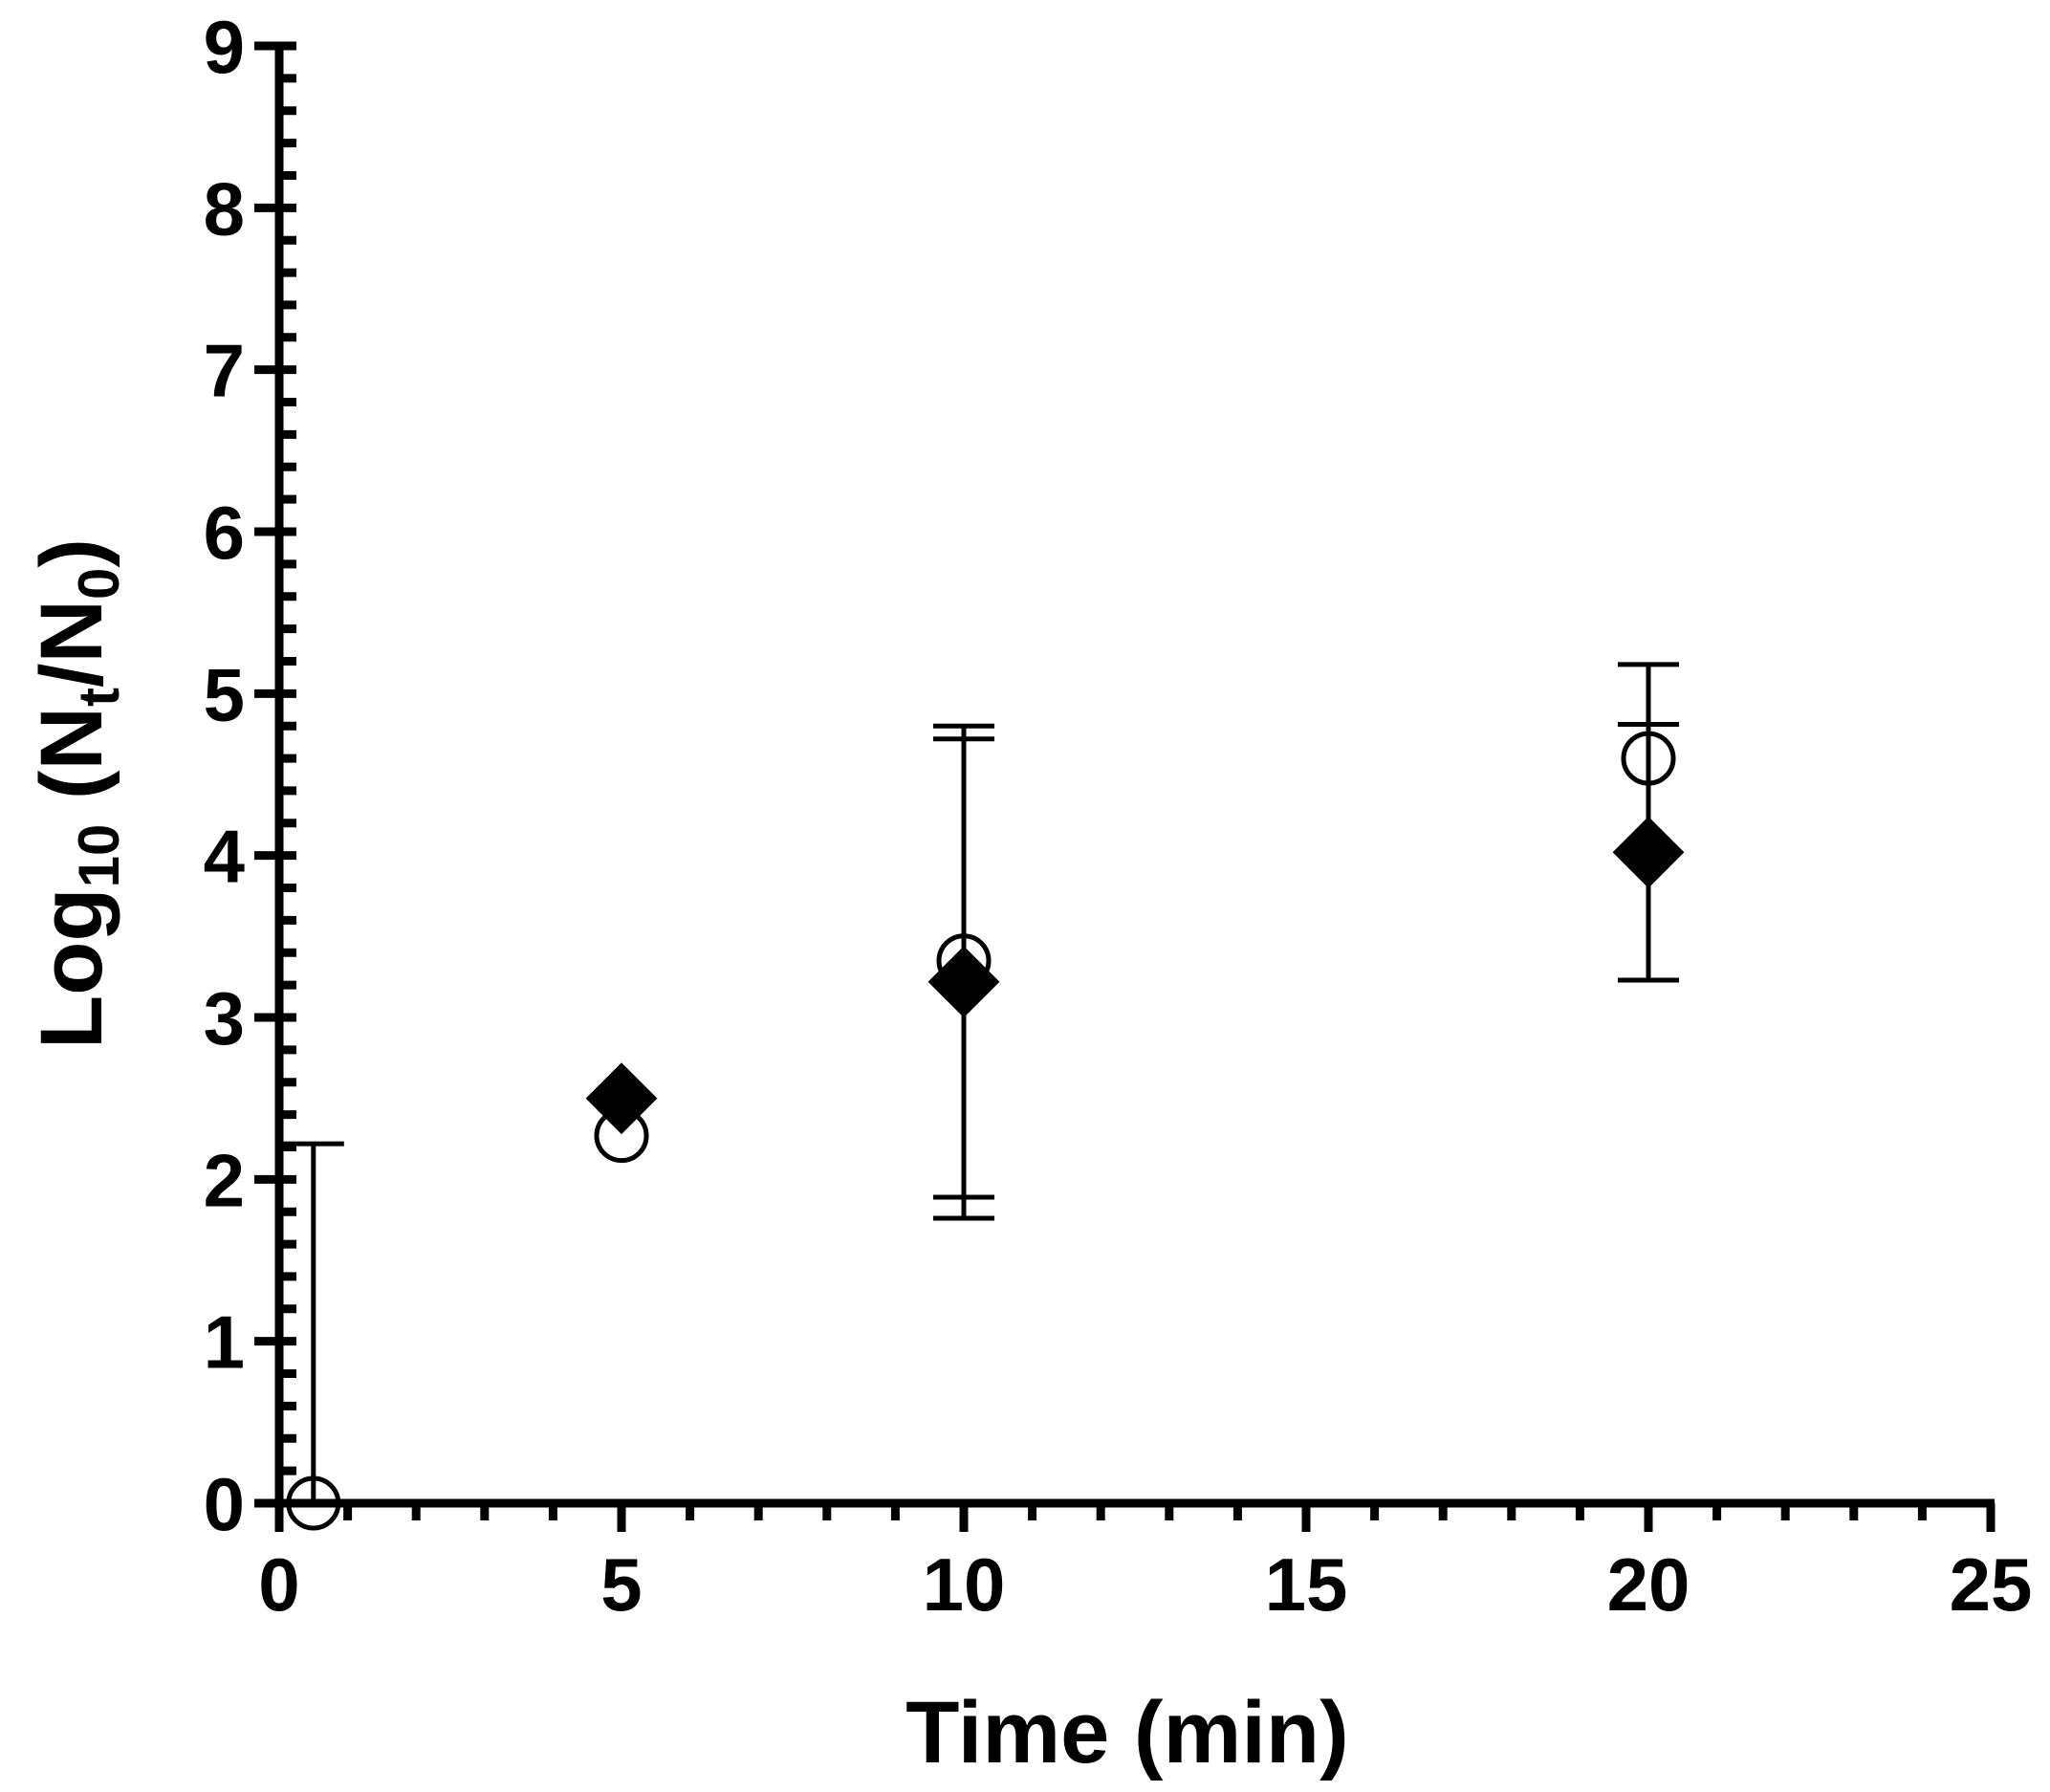  I want to click on y-tick-label: 3, so click(225, 1018).